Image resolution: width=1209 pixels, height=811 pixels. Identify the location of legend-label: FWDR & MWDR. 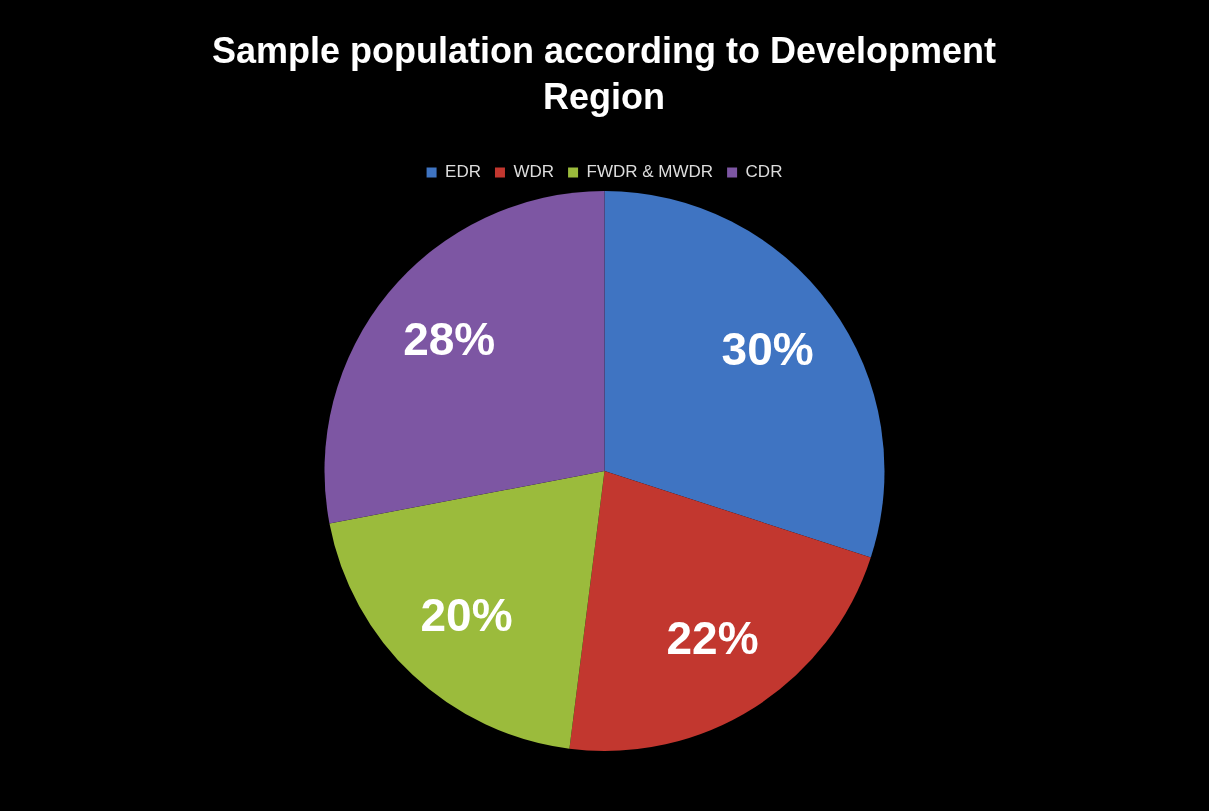
(650, 172).